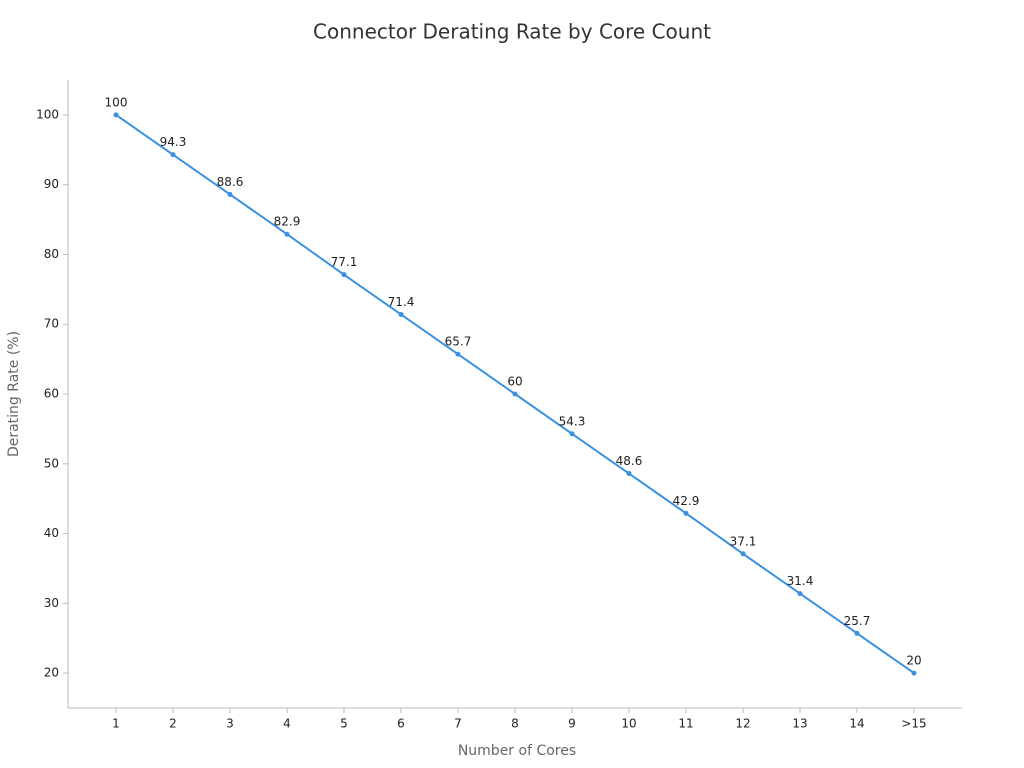 Image resolution: width=1024 pixels, height=768 pixels. I want to click on y-tick-label: 20, so click(51, 673).